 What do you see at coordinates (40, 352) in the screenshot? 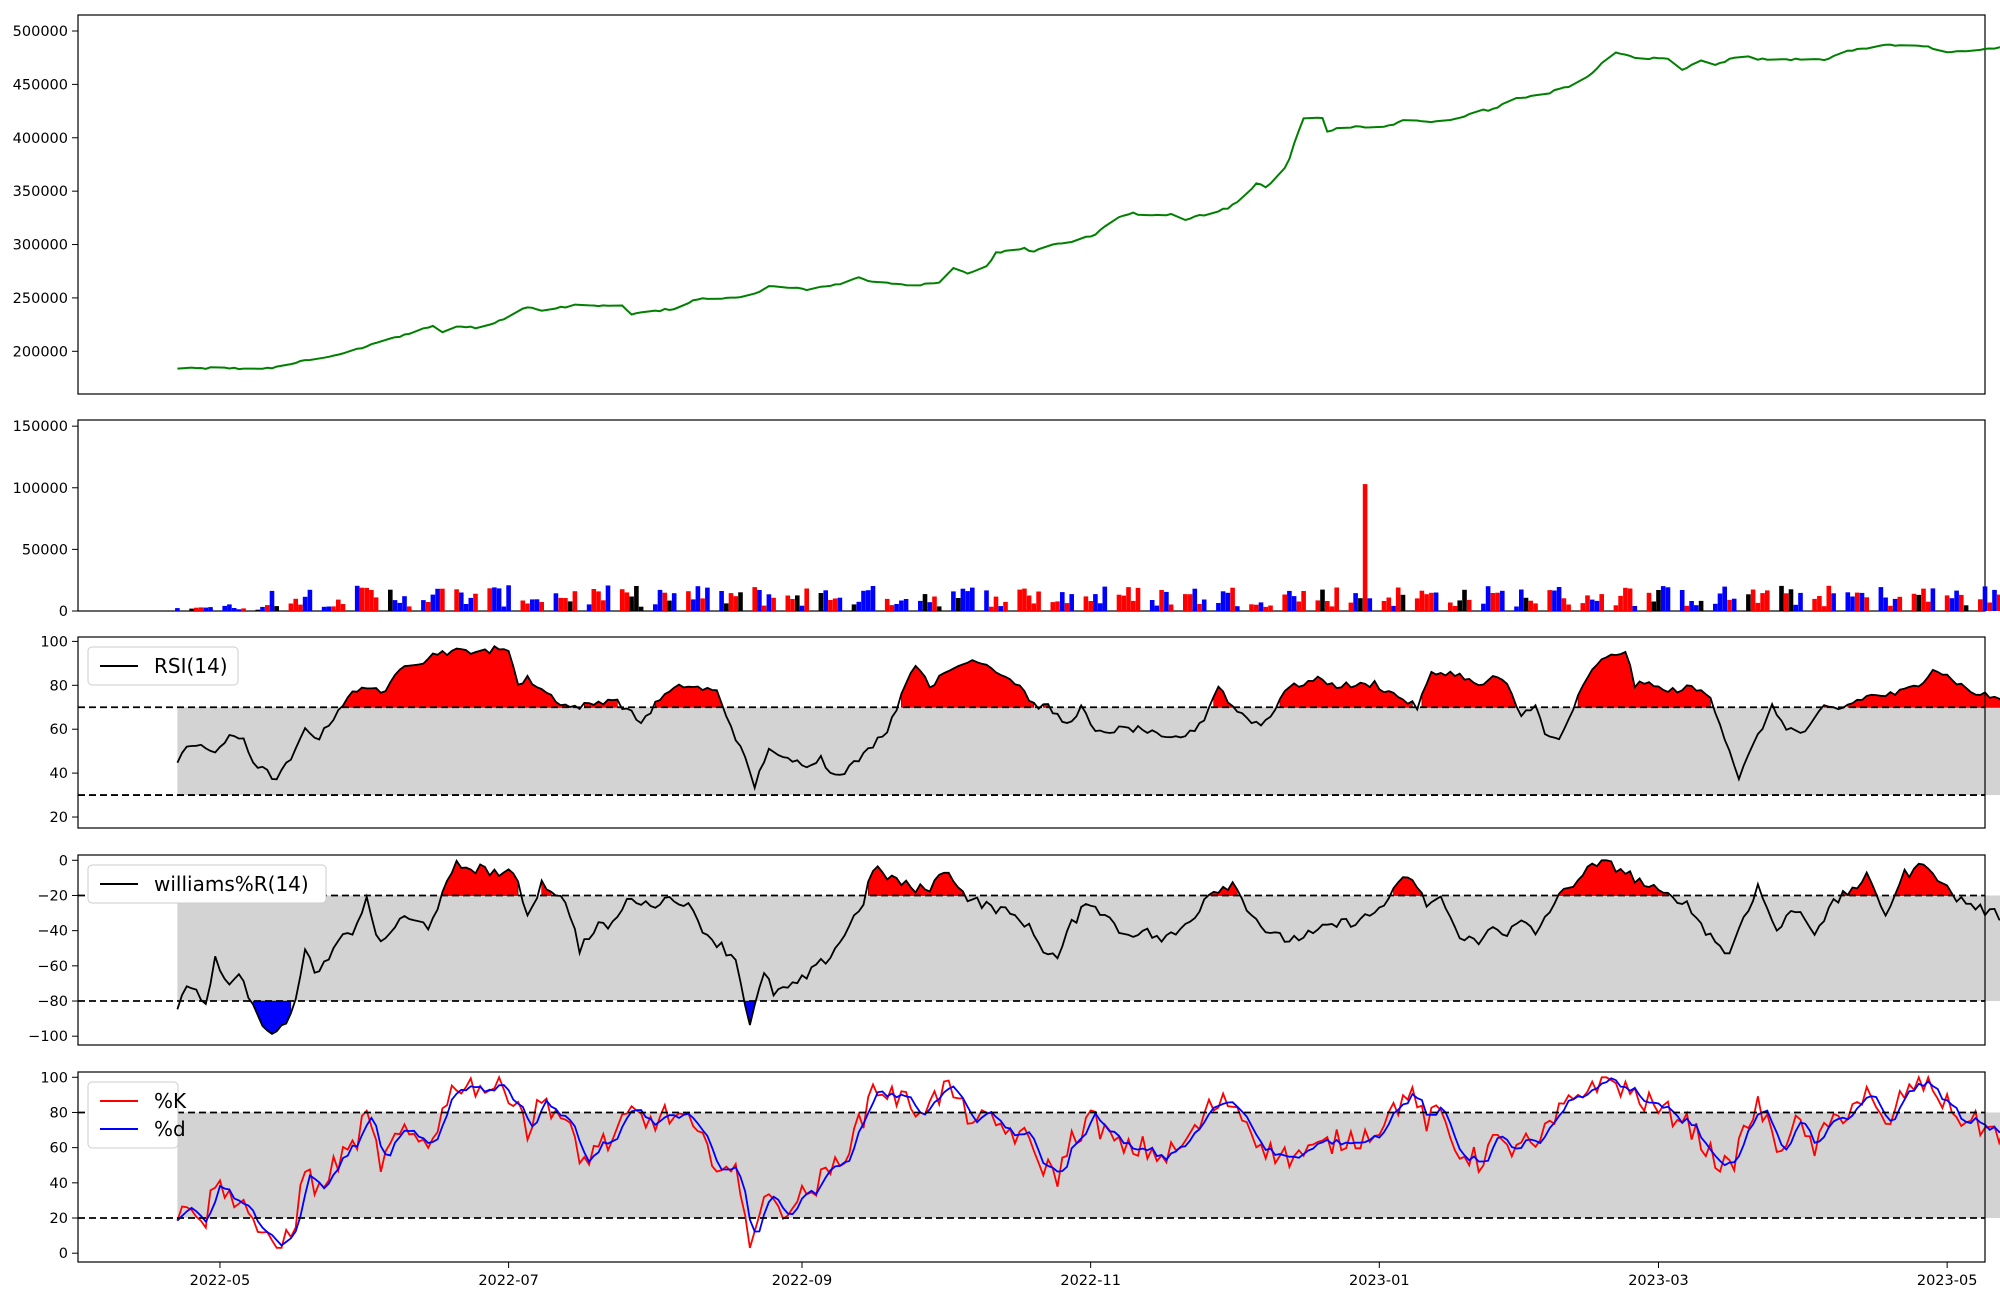
I see `price-y-tick-label: 200000` at bounding box center [40, 352].